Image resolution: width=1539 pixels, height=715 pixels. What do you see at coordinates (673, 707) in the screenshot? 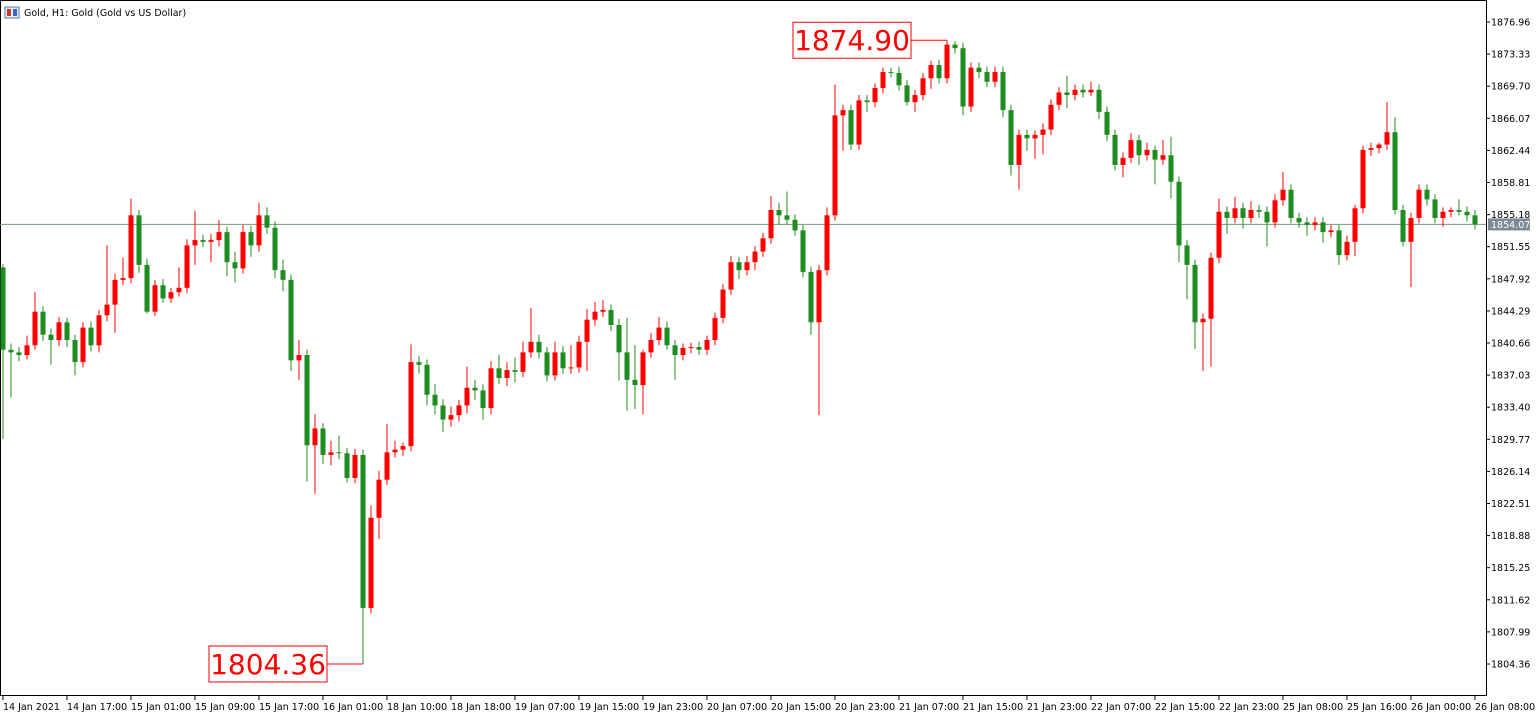
I see `x-tick-label: 19 Jan 23:00` at bounding box center [673, 707].